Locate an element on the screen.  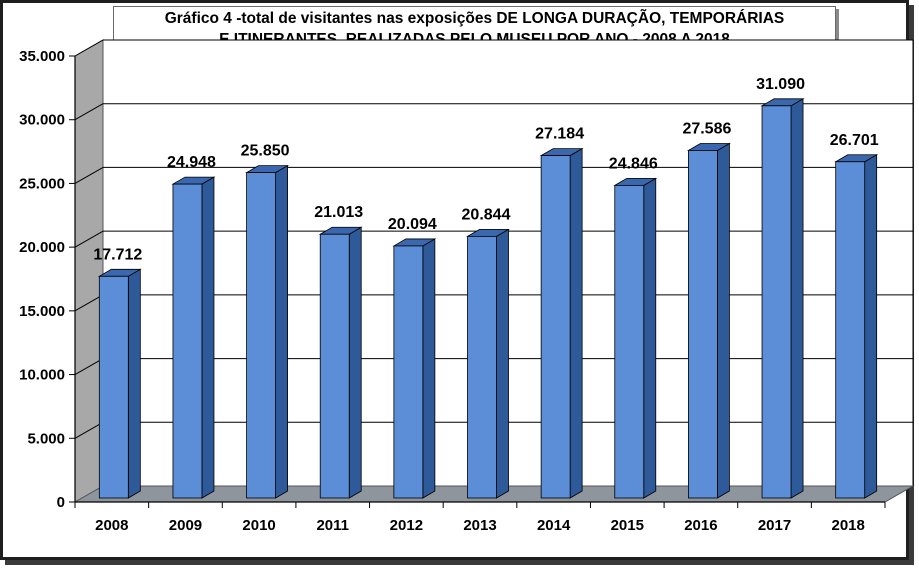
x-tick-label-2008: 2008 is located at coordinates (111, 525).